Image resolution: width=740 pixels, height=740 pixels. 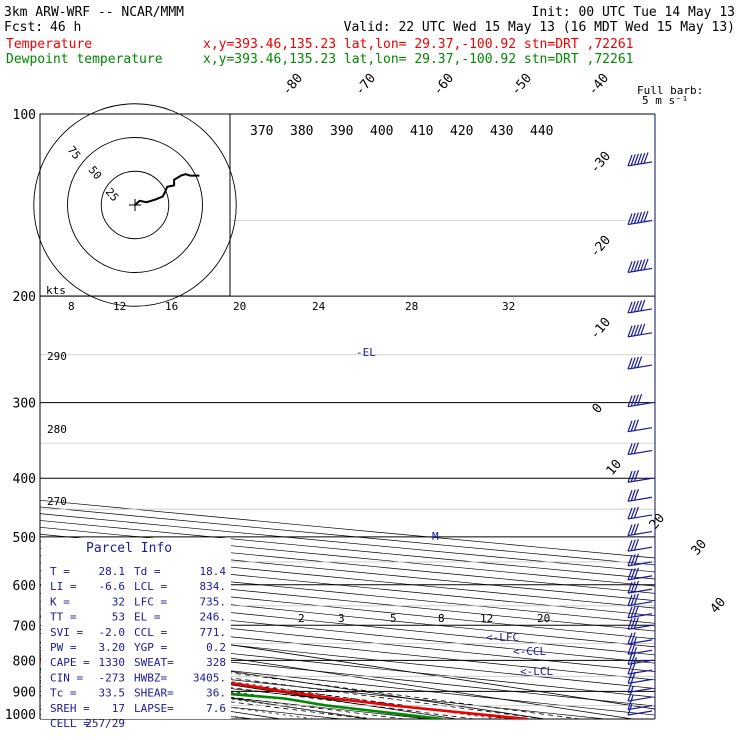 I want to click on mixing-ratio-label: 20, so click(x=543, y=618).